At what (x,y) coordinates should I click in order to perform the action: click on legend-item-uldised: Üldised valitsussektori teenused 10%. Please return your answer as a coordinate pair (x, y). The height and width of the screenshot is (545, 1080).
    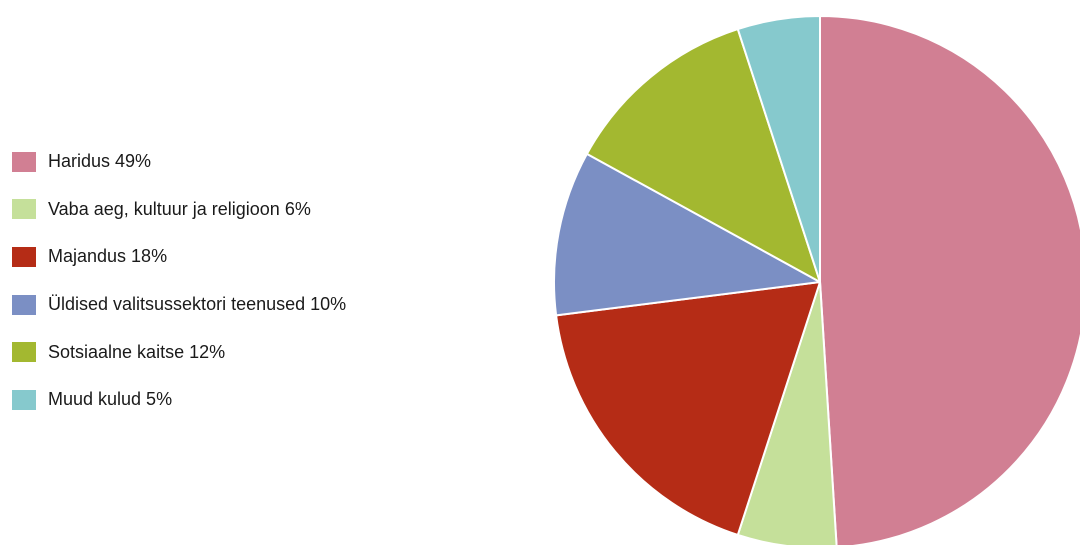
    Looking at the image, I should click on (179, 305).